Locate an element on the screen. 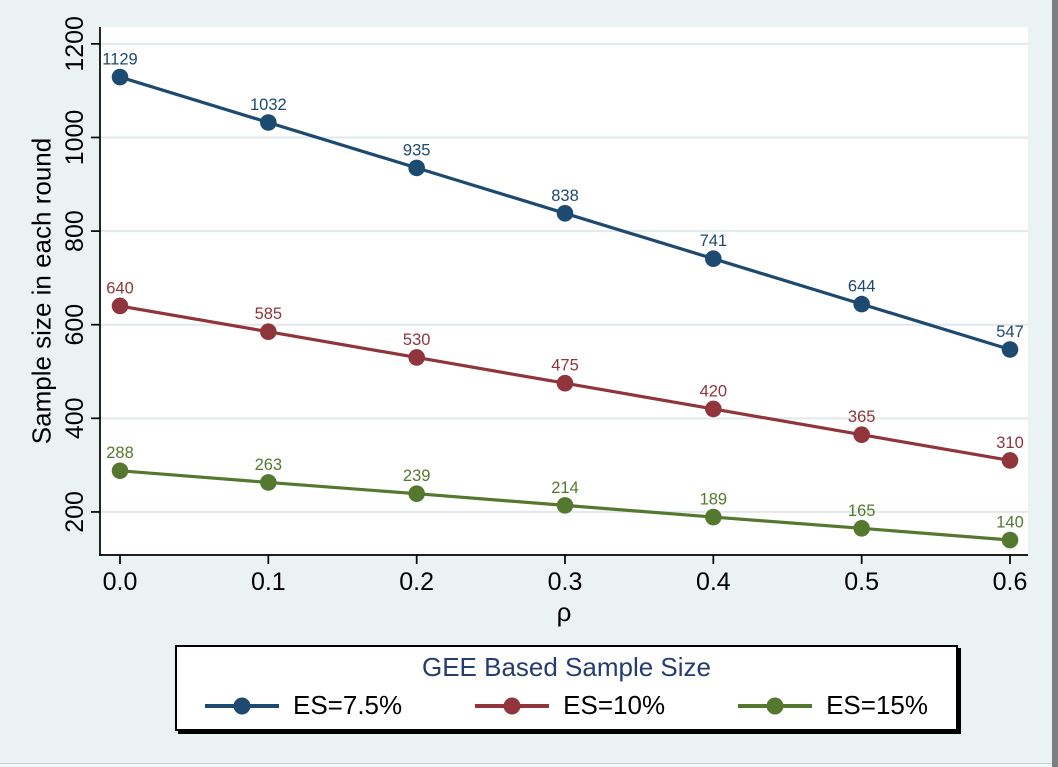 The height and width of the screenshot is (767, 1058). legend-entry-es-15: ES=15% is located at coordinates (833, 705).